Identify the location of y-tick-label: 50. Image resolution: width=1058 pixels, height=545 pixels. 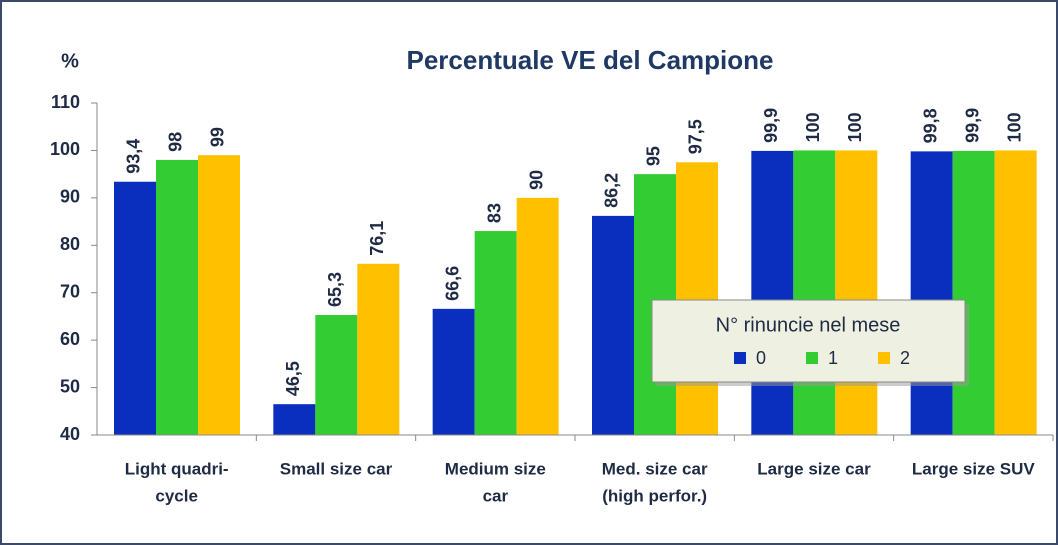
(70, 386).